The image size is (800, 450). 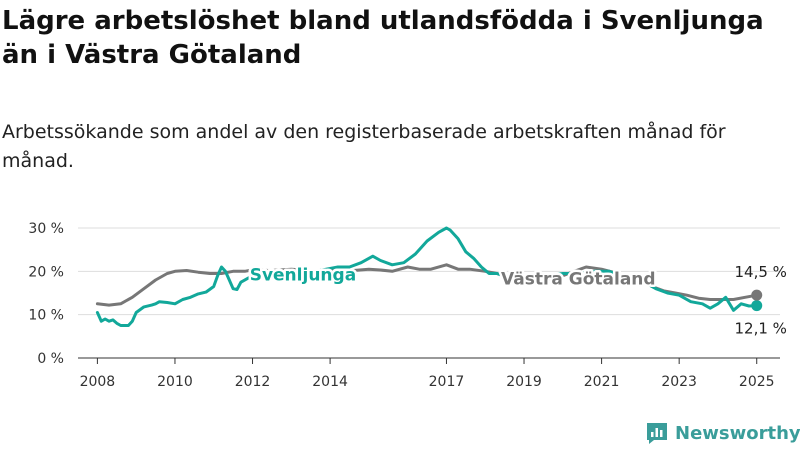 I want to click on y-tick-label: 10 %, so click(x=46, y=316).